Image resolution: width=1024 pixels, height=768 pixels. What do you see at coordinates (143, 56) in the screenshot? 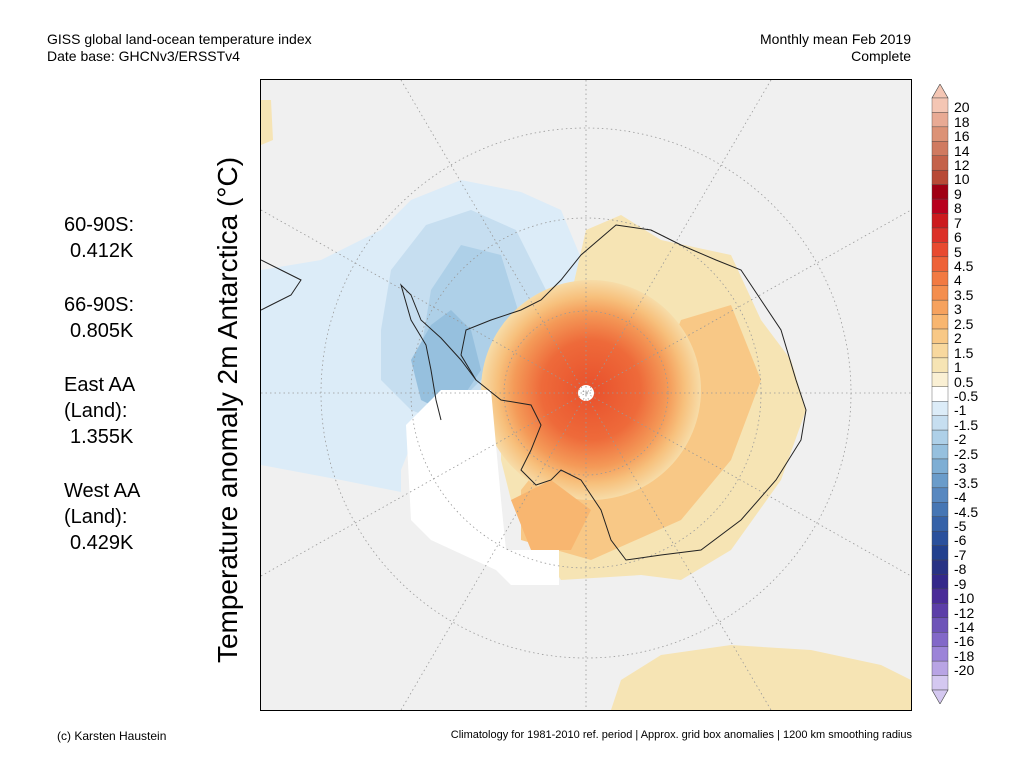
I see `title-line-2: Date base: GHCNv3/ERSSTv4` at bounding box center [143, 56].